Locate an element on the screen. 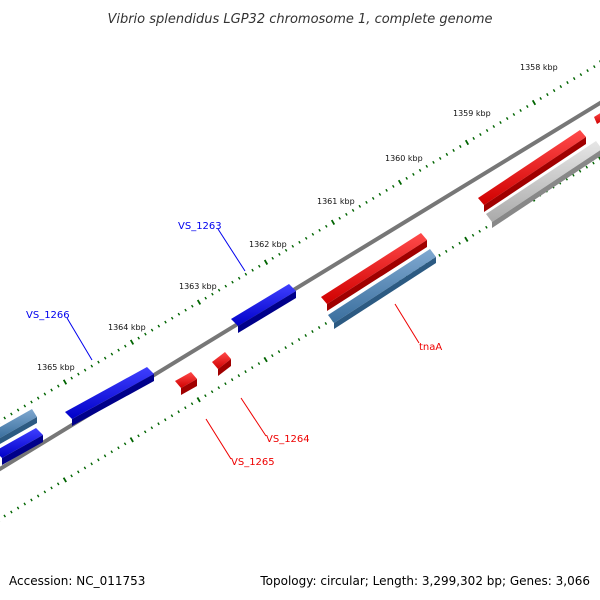  gene-label-vs1266: VS_1266 is located at coordinates (48, 315).